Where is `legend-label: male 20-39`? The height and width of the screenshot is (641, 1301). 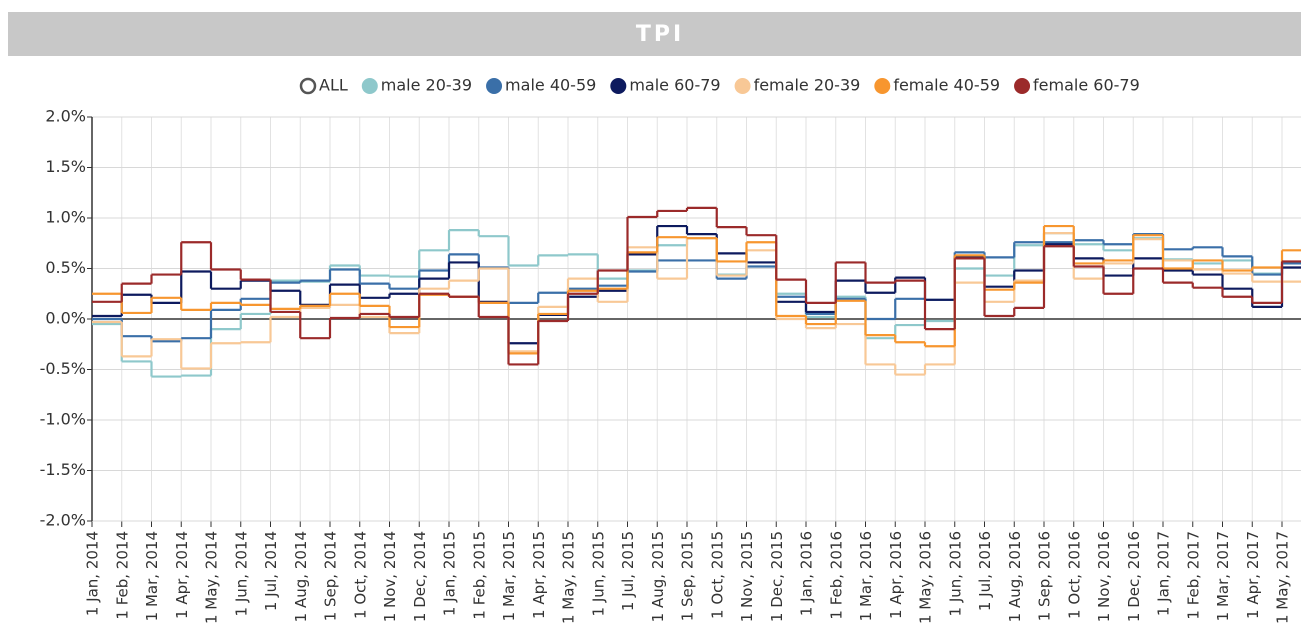
legend-label: male 20-39 is located at coordinates (426, 85).